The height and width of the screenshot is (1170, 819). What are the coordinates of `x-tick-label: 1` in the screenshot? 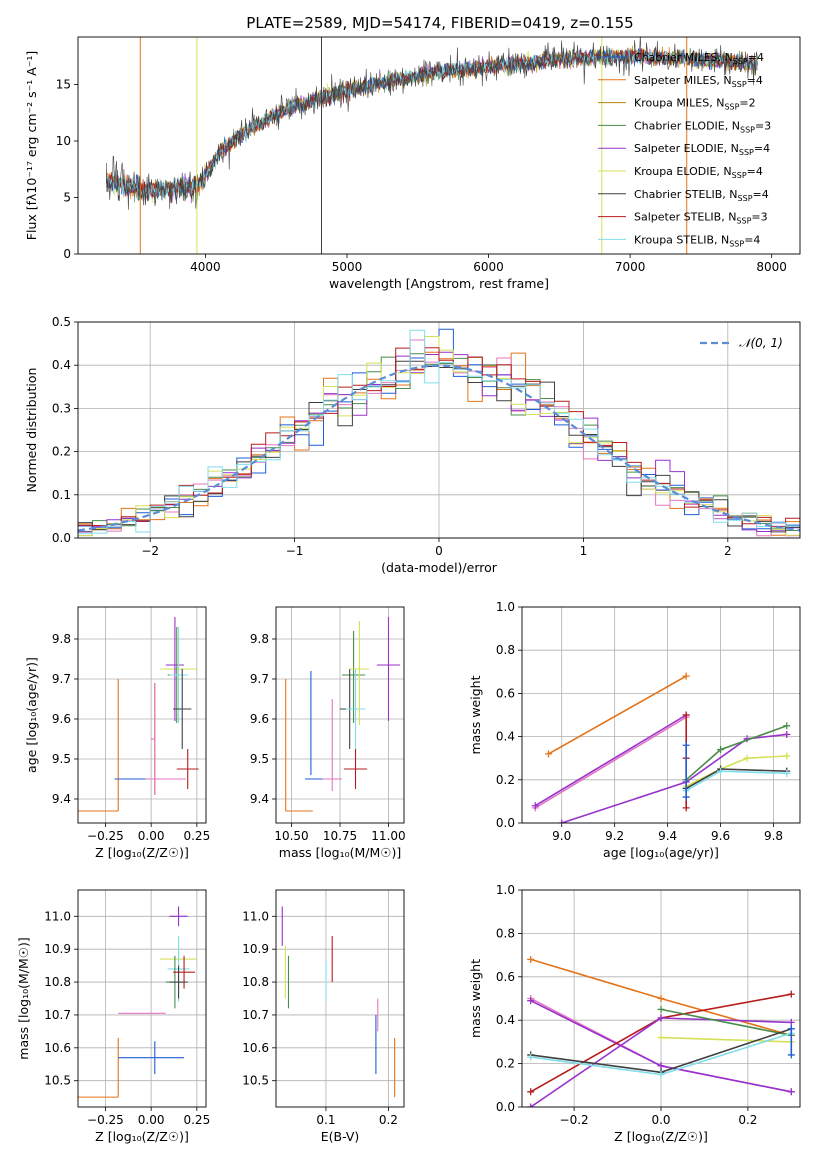 It's located at (584, 551).